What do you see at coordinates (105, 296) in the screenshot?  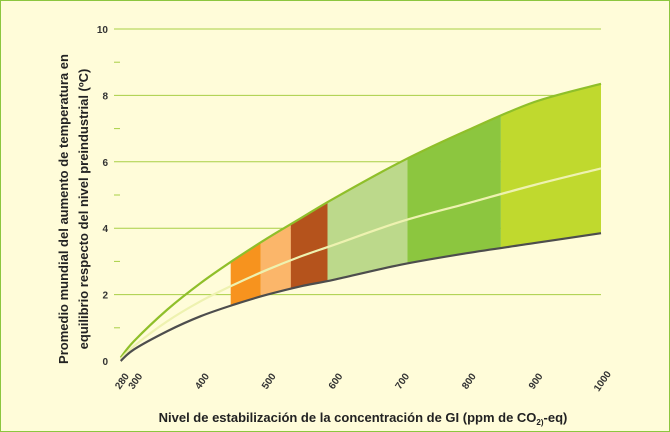 I see `y-tick-label-2: 2` at bounding box center [105, 296].